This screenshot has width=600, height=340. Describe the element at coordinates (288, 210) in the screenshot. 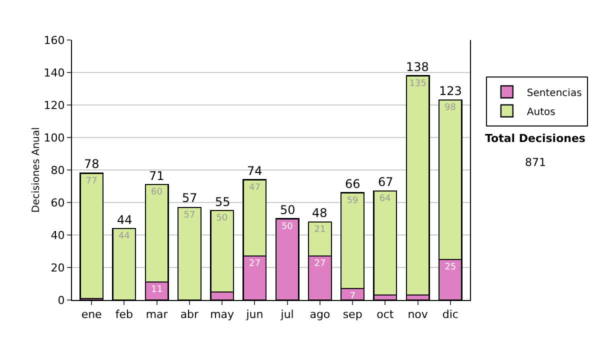

I see `total-label: 50` at that location.